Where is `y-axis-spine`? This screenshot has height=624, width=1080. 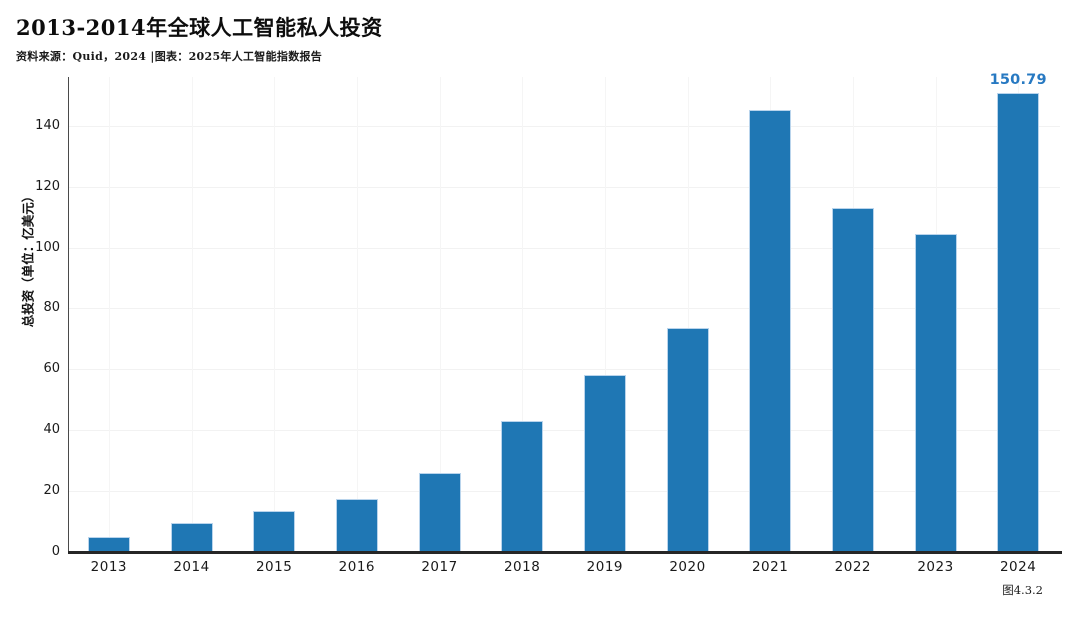
y-axis-spine is located at coordinates (68, 315).